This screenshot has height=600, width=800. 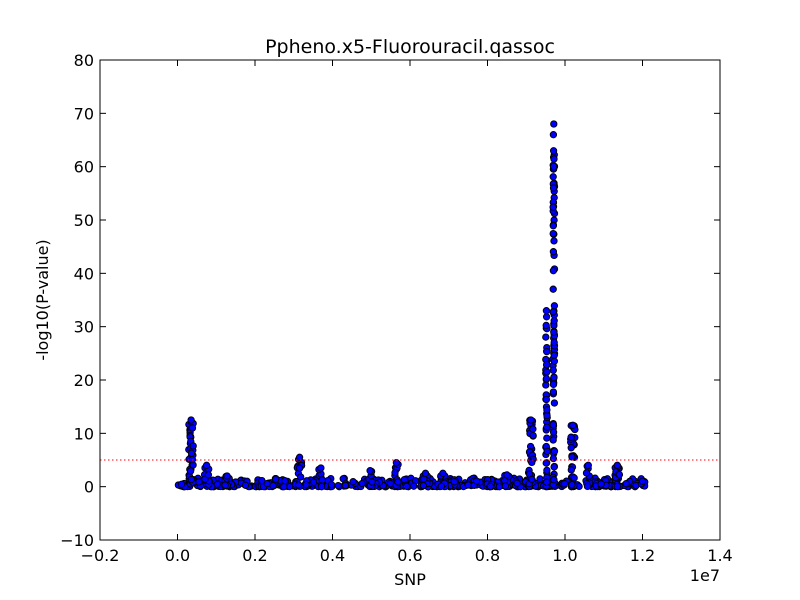 What do you see at coordinates (77, 540) in the screenshot?
I see `y-tick-label: −10` at bounding box center [77, 540].